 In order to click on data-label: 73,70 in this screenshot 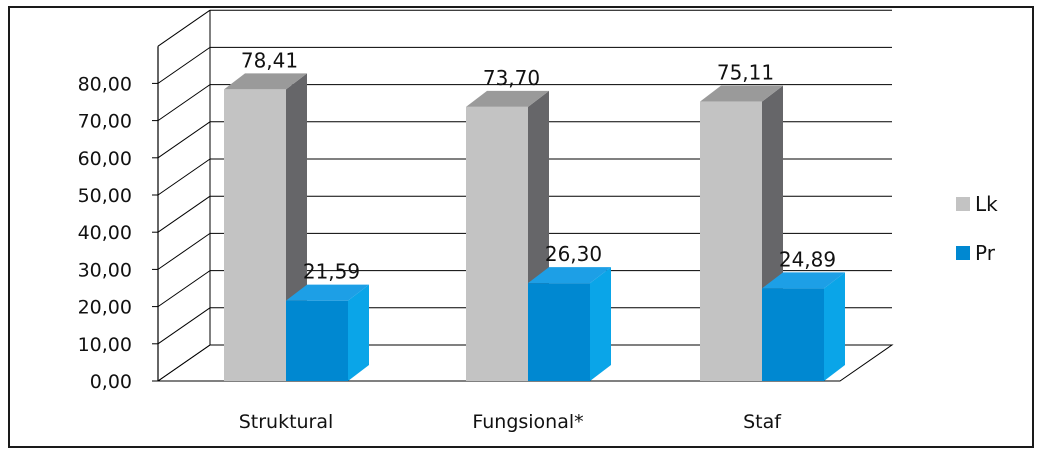, I will do `click(511, 78)`.